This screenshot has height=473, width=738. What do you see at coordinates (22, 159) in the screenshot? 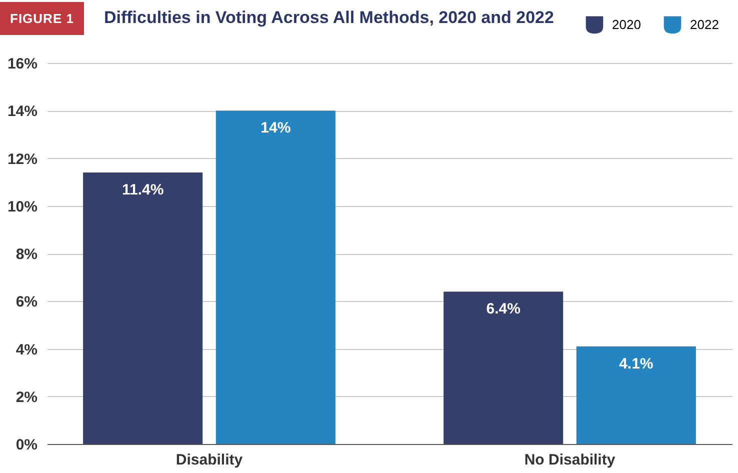
I see `y-tick-label: 12%` at bounding box center [22, 159].